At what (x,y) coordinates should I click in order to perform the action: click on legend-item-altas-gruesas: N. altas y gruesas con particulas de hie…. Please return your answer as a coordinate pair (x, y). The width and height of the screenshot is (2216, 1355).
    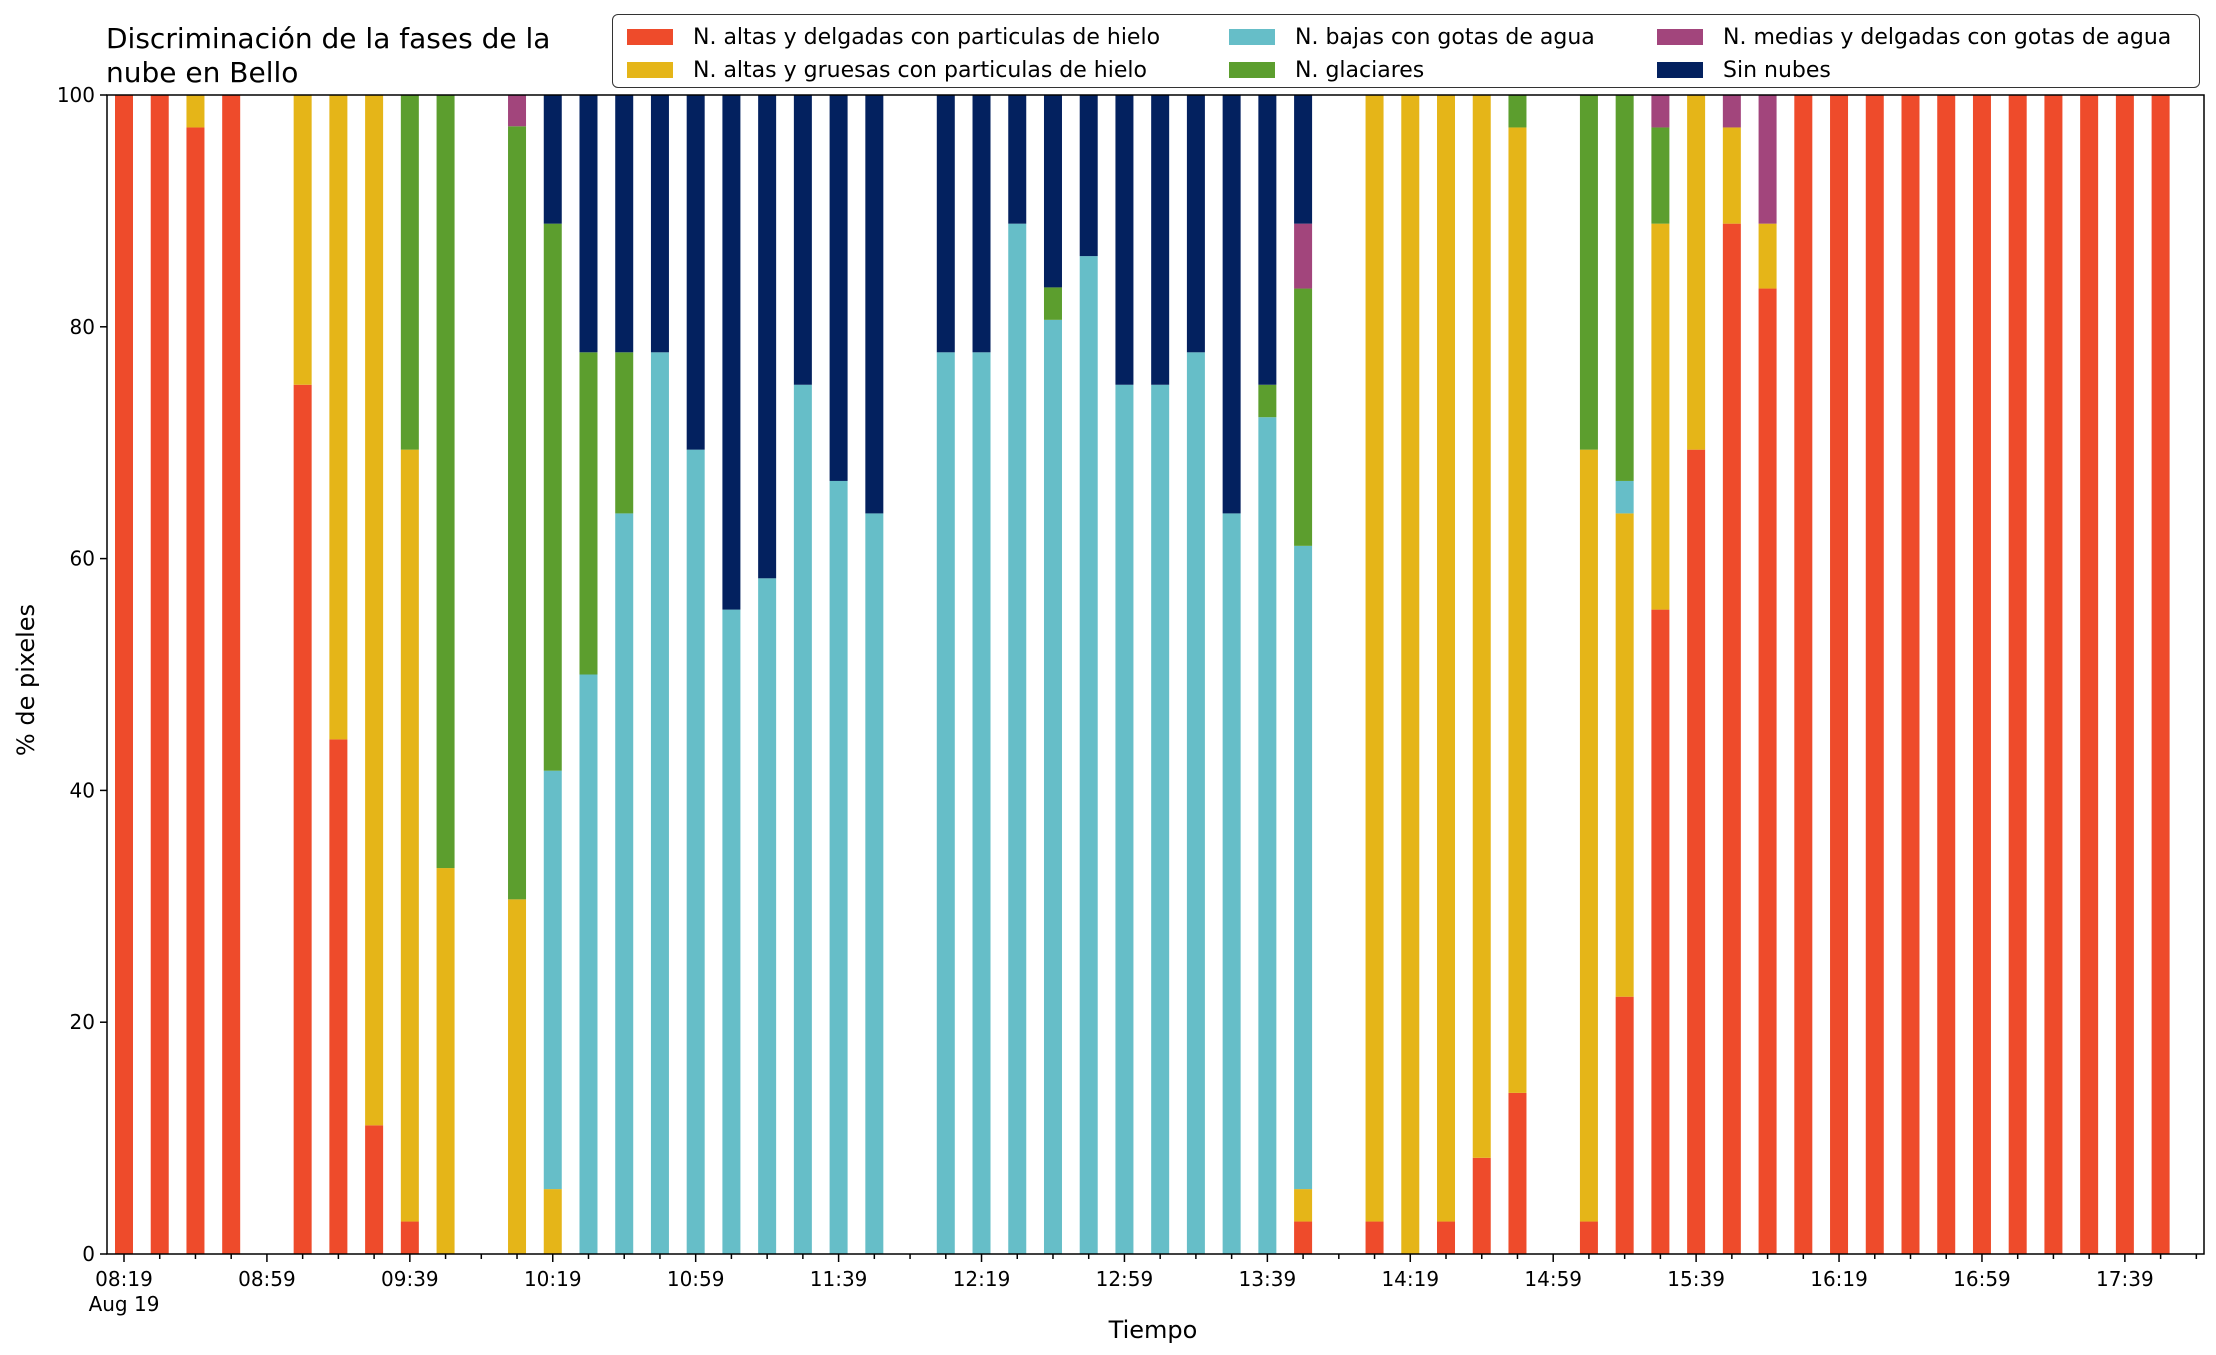
    Looking at the image, I should click on (887, 70).